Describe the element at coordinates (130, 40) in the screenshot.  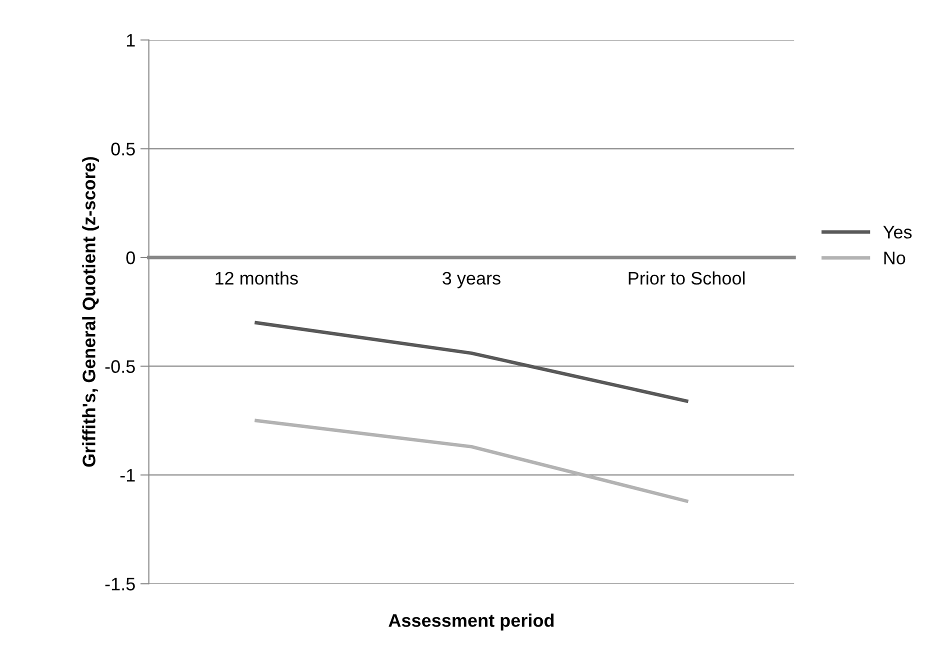
I see `y-tick-label: 1` at that location.